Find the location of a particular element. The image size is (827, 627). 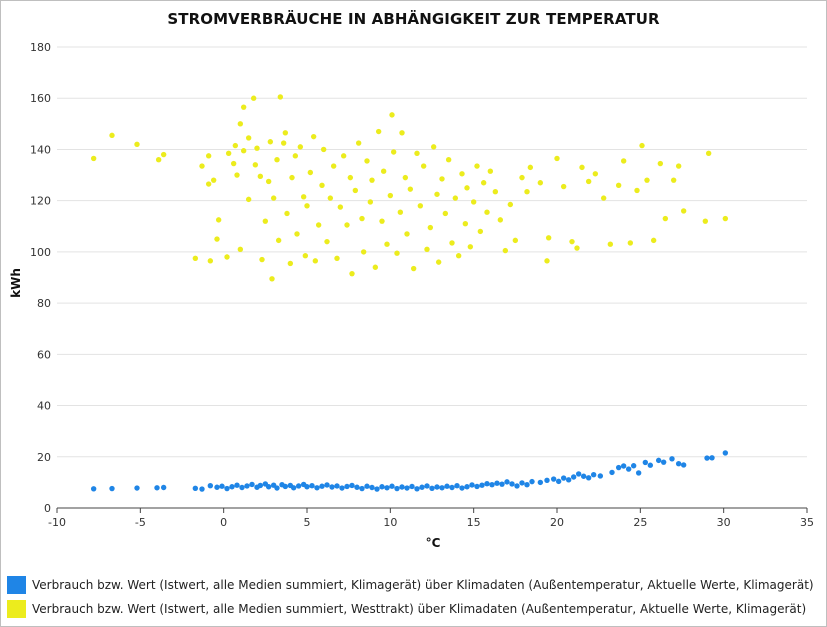

y-tick-label: 60 is located at coordinates (44, 354).